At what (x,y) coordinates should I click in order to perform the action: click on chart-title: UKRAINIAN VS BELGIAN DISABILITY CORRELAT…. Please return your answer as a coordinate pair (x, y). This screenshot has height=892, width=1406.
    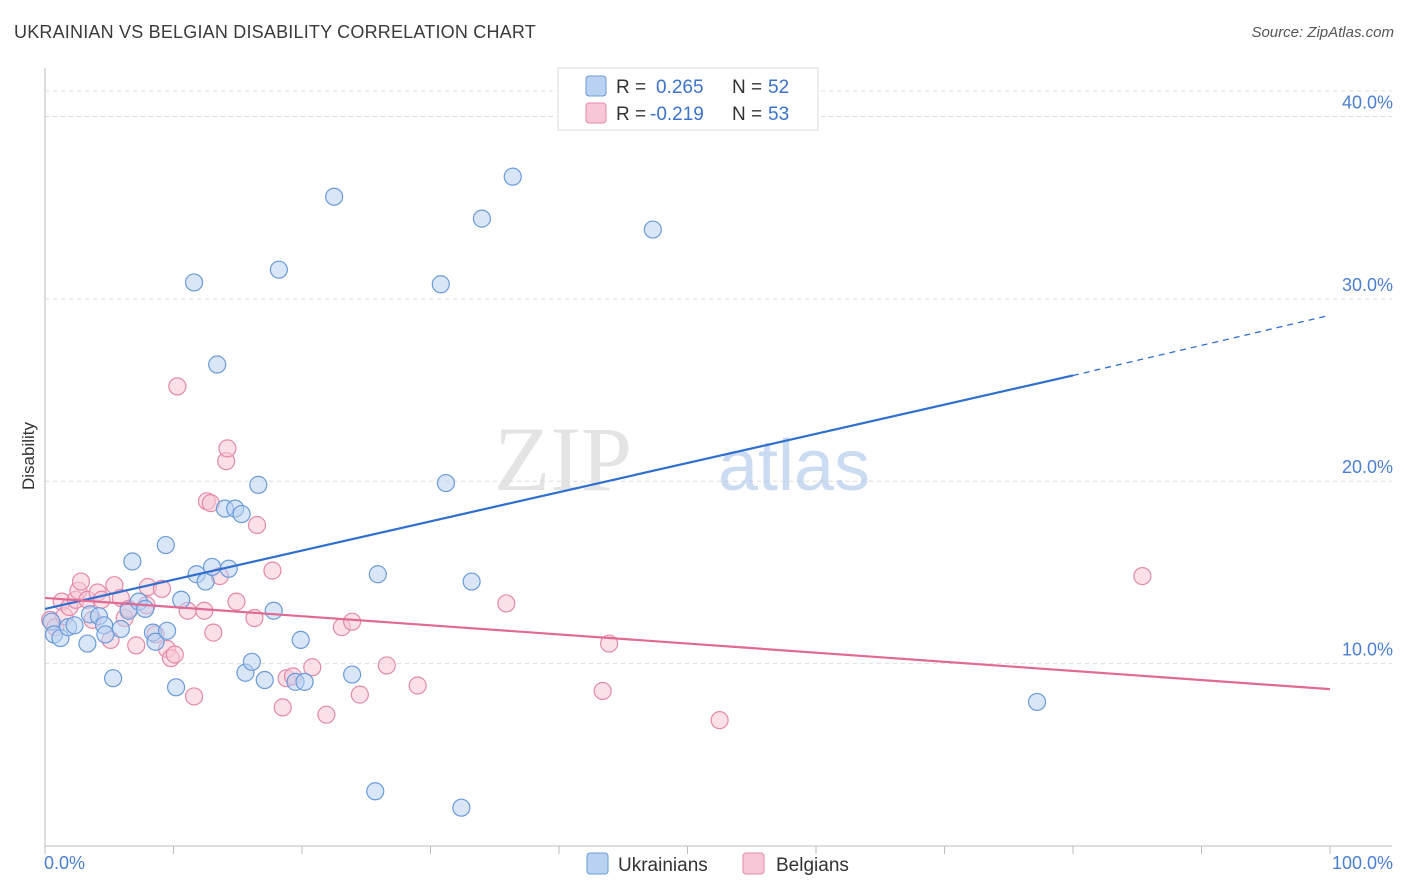
    Looking at the image, I should click on (275, 32).